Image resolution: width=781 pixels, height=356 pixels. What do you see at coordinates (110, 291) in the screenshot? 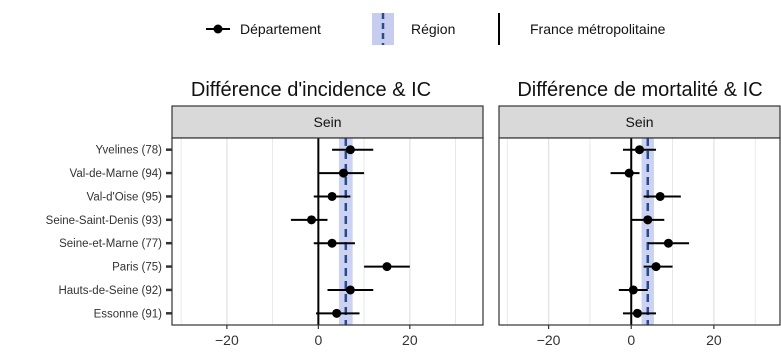
I see `category-label: Hauts-de-Seine (92)` at bounding box center [110, 291].